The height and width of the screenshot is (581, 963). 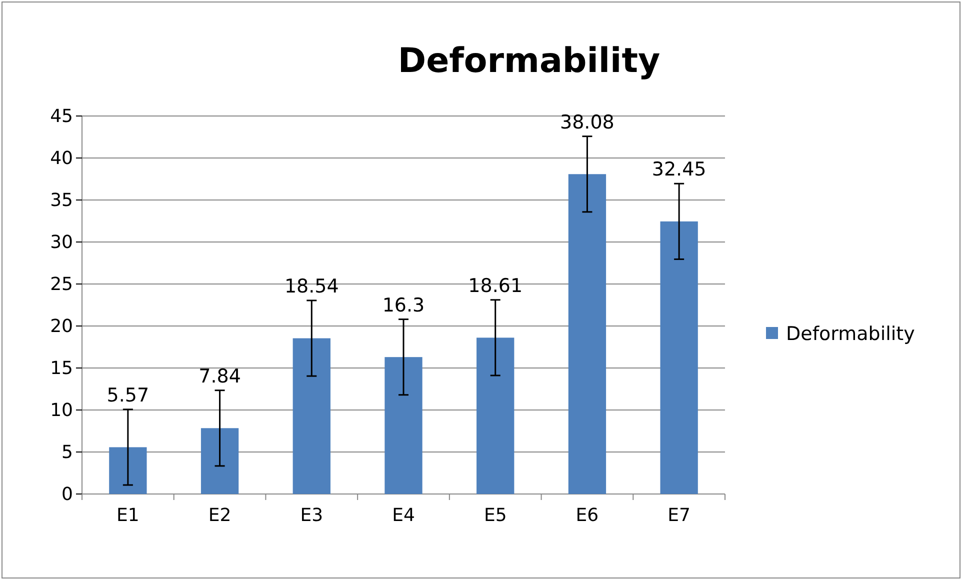 I want to click on y-tick-label: 0, so click(x=67, y=494).